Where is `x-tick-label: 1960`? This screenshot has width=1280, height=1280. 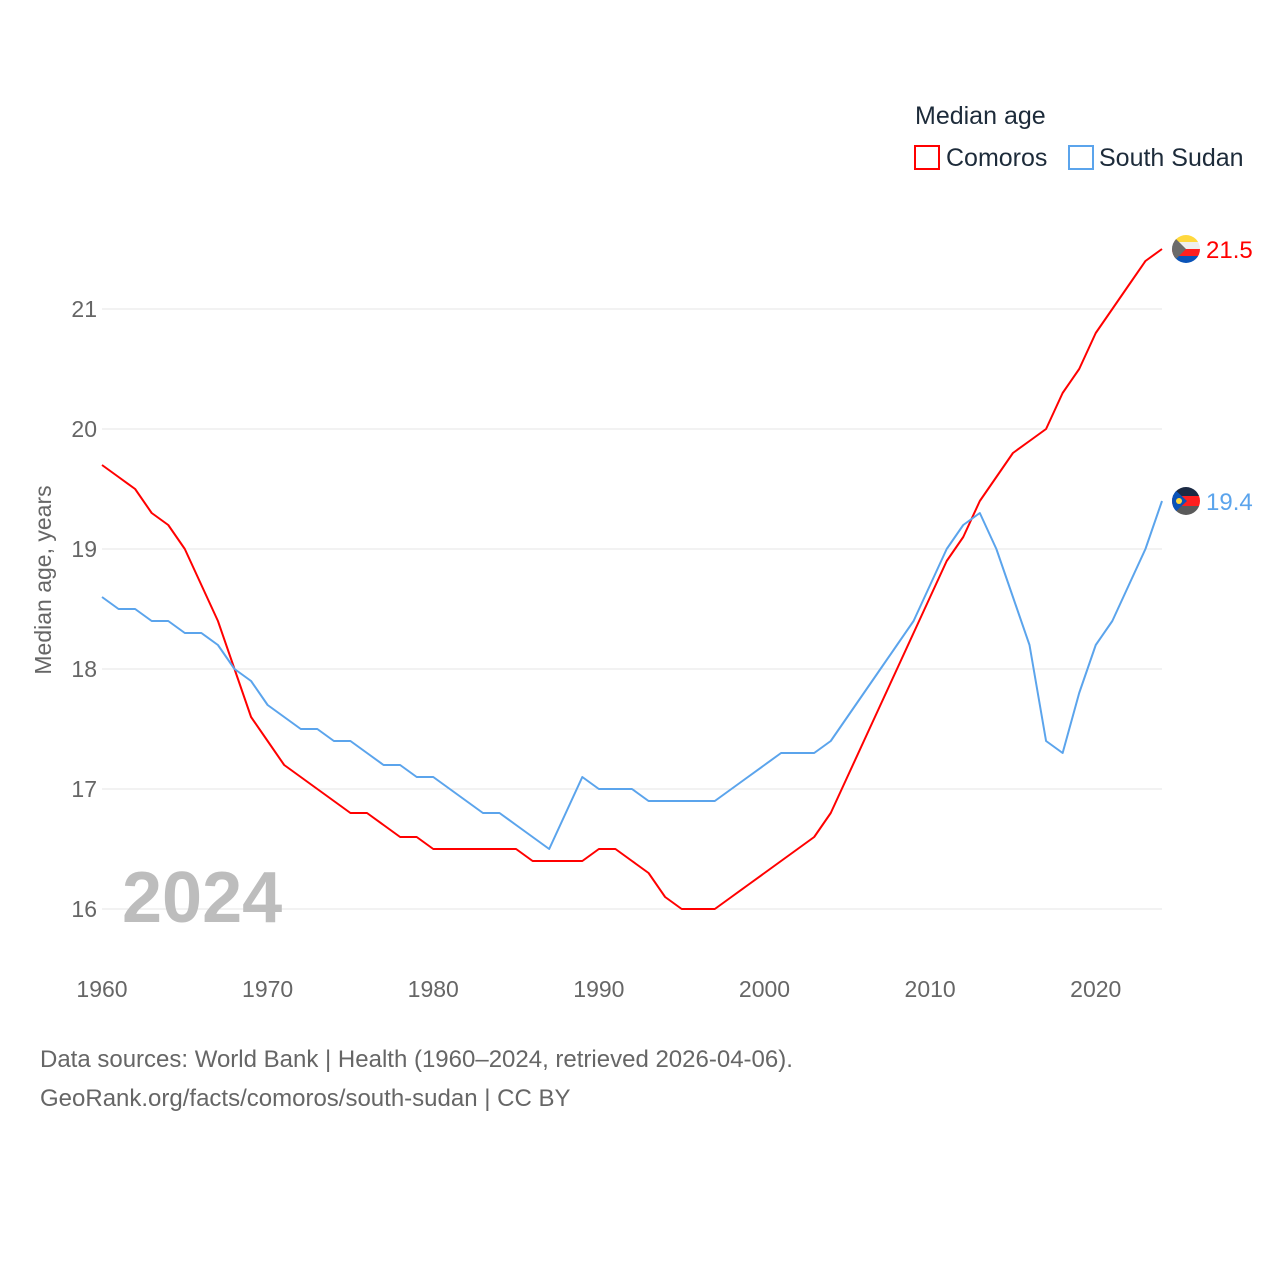
x-tick-label: 1960 is located at coordinates (101, 989).